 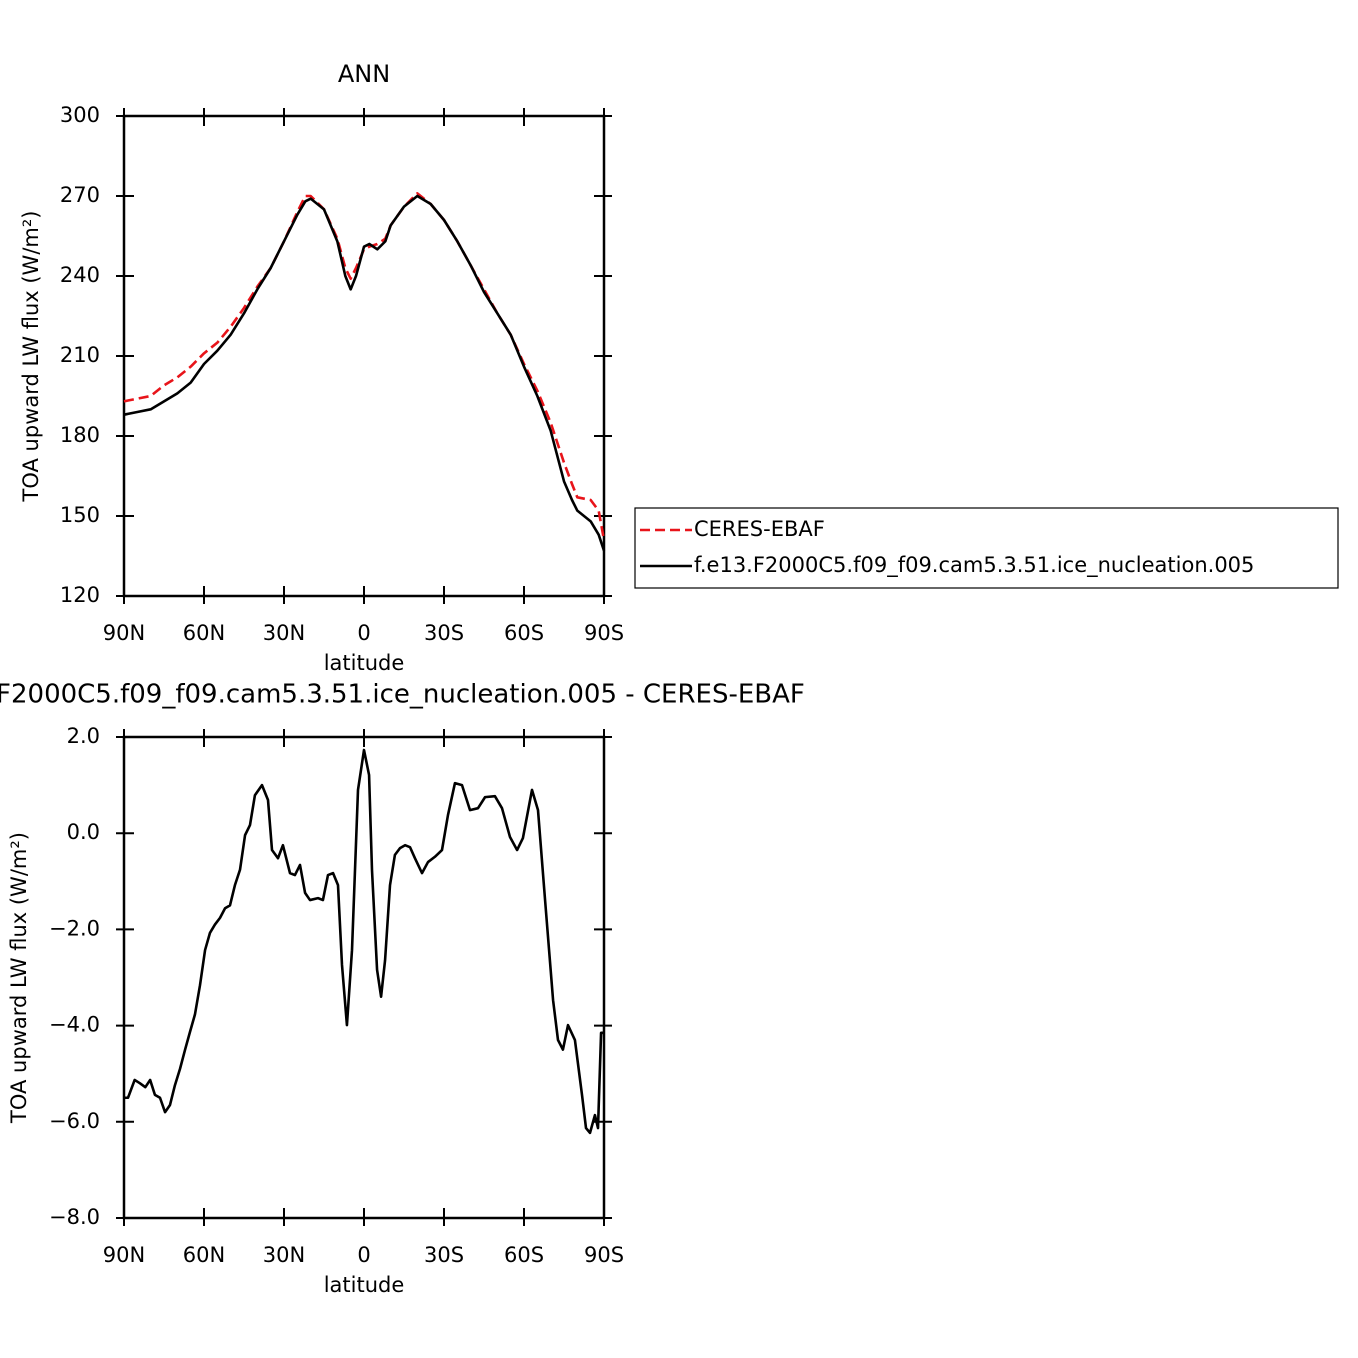 What do you see at coordinates (364, 74) in the screenshot?
I see `chart-title: ANN` at bounding box center [364, 74].